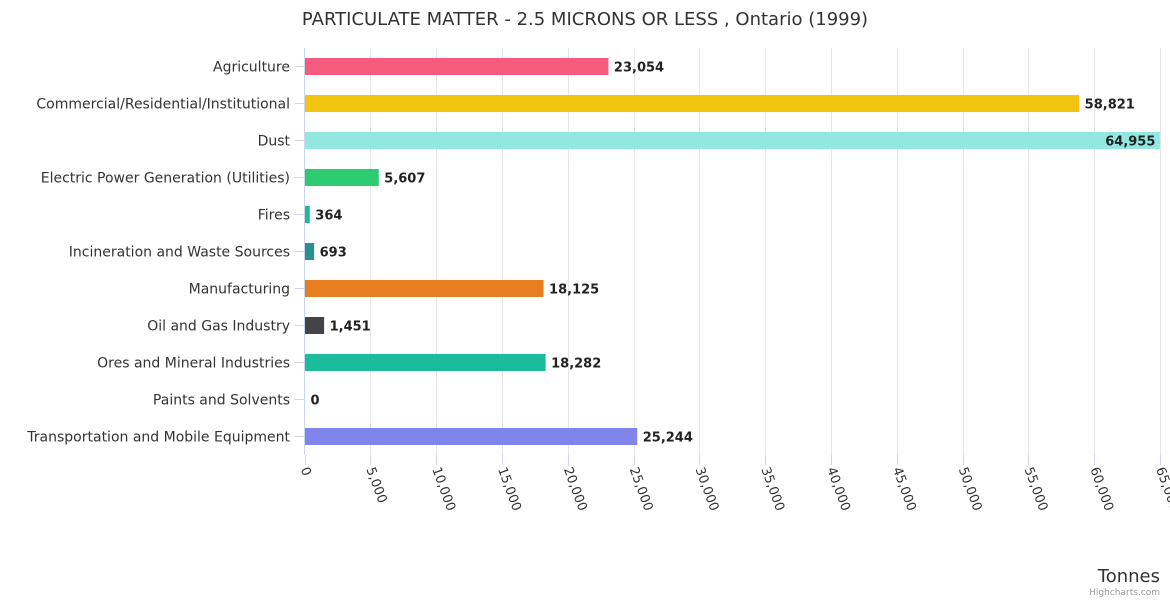  Describe the element at coordinates (274, 142) in the screenshot. I see `category-label: Dust` at that location.